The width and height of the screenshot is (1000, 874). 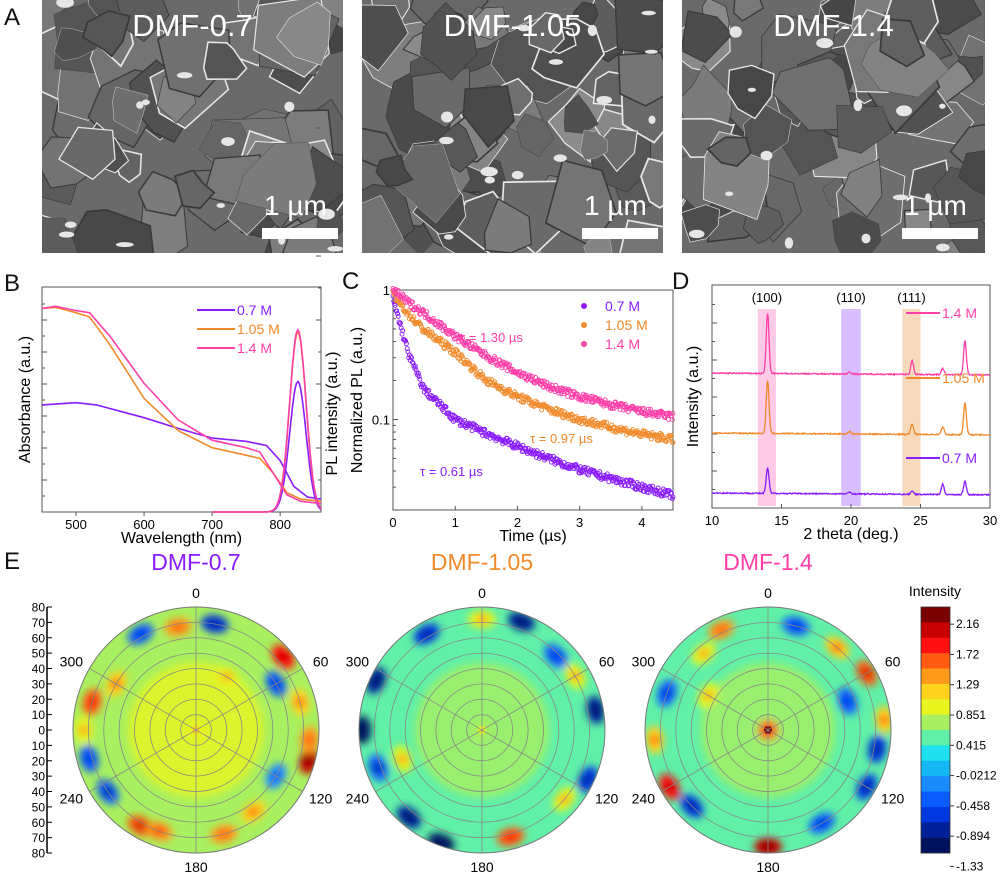 I want to click on tilt-tick-label: 80, so click(x=39, y=854).